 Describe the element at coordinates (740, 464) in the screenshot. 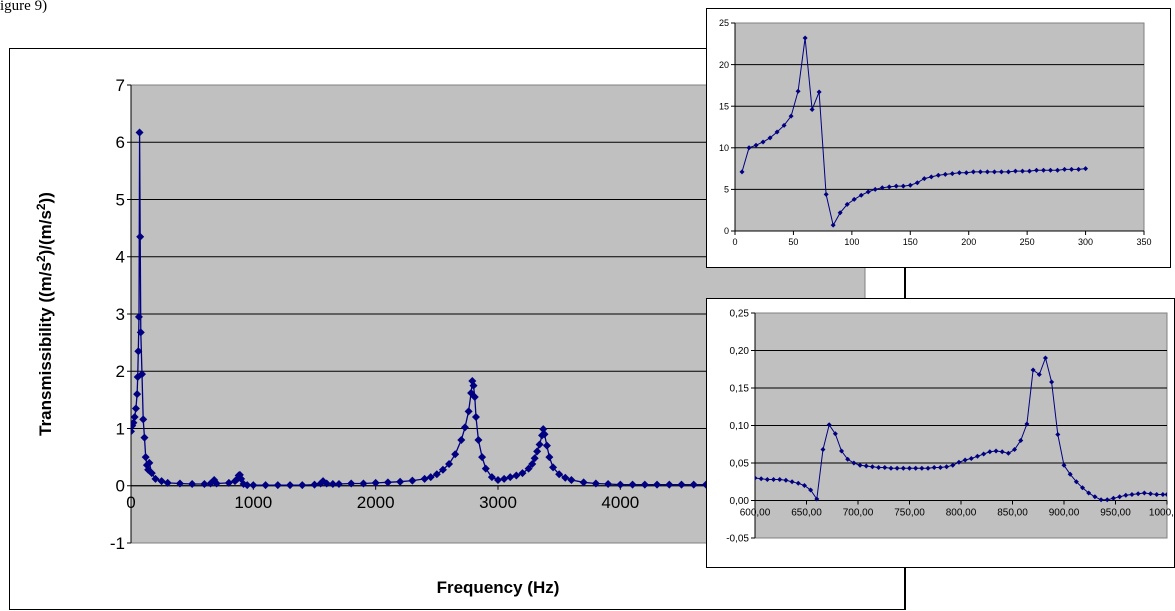

I see `y-tick-label: 0,05` at that location.